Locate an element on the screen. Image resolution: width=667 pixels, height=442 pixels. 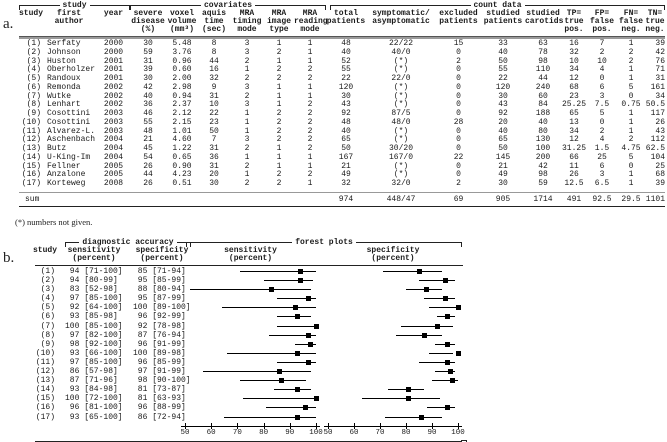
cell: 92 is located at coordinates (503, 113).